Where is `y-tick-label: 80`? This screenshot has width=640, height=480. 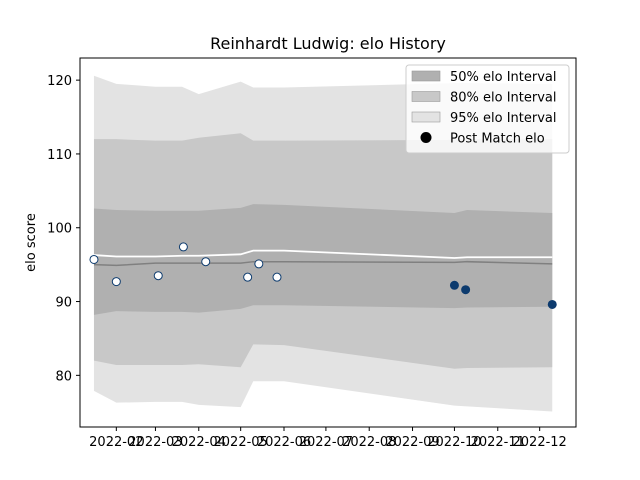 y-tick-label: 80 is located at coordinates (63, 376).